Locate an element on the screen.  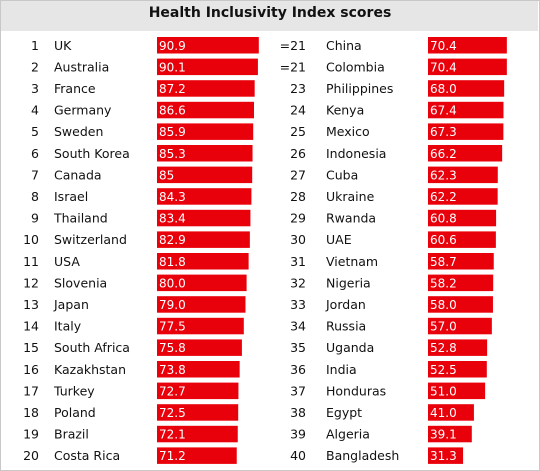
title-band is located at coordinates (269, 16).